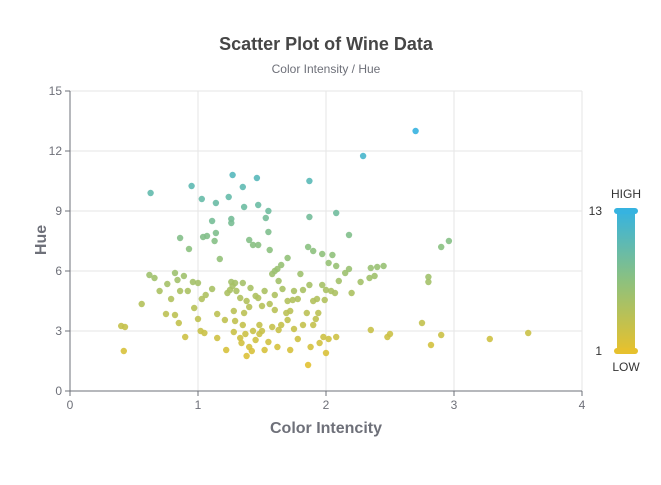  I want to click on visual-map-bottom-handle, so click(626, 351).